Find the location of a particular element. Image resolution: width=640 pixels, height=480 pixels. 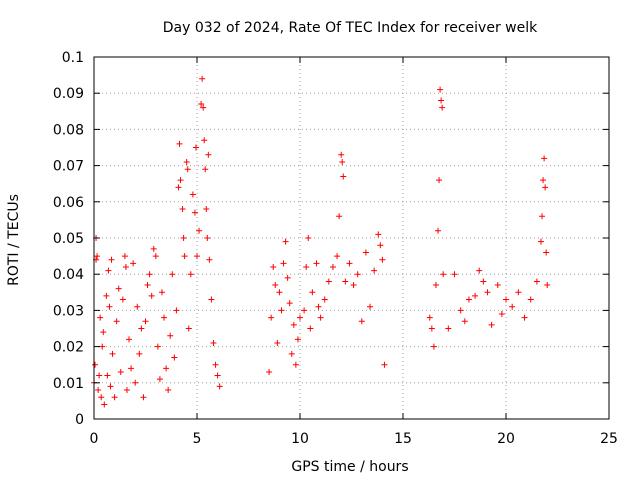

x-axis-label: GPS time / hours is located at coordinates (349, 467).